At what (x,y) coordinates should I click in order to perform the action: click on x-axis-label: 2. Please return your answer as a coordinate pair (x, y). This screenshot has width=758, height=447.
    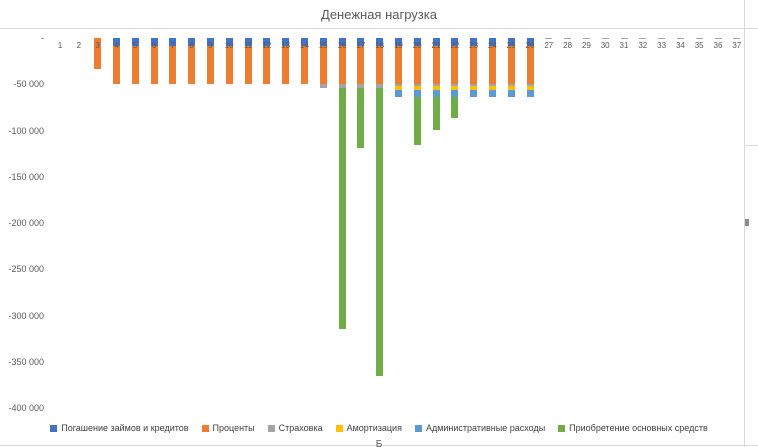
    Looking at the image, I should click on (79, 45).